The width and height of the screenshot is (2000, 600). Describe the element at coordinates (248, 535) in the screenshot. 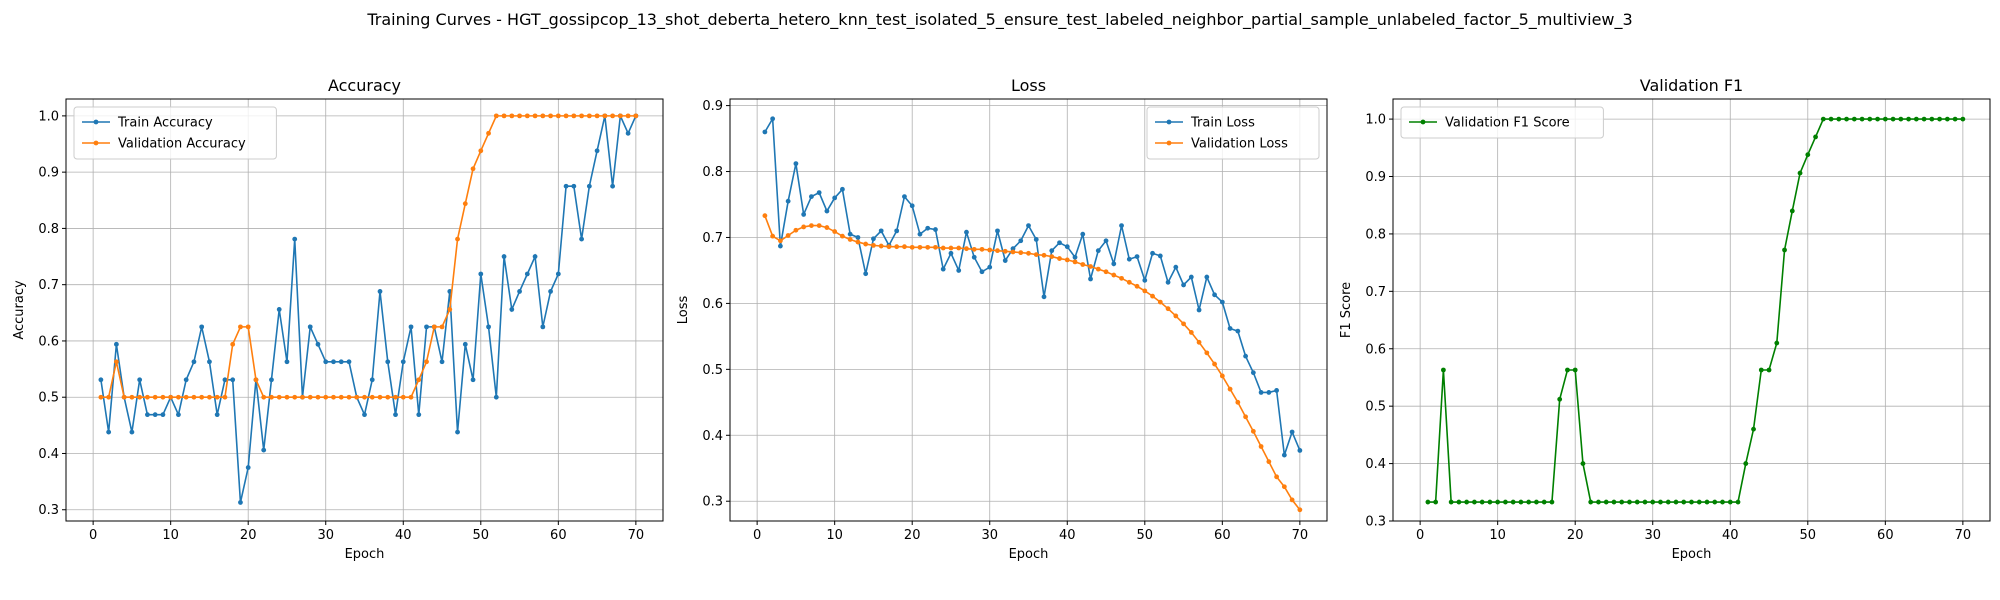

I see `x-tick-label: 20` at that location.